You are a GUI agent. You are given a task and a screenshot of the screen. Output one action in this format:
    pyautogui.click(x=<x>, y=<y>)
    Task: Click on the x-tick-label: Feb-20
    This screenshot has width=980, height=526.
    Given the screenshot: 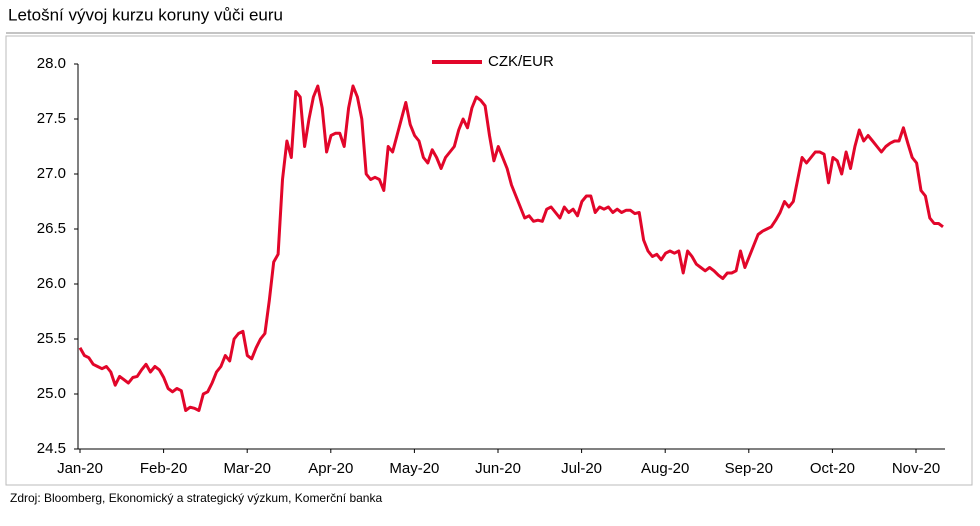 What is the action you would take?
    pyautogui.click(x=164, y=468)
    